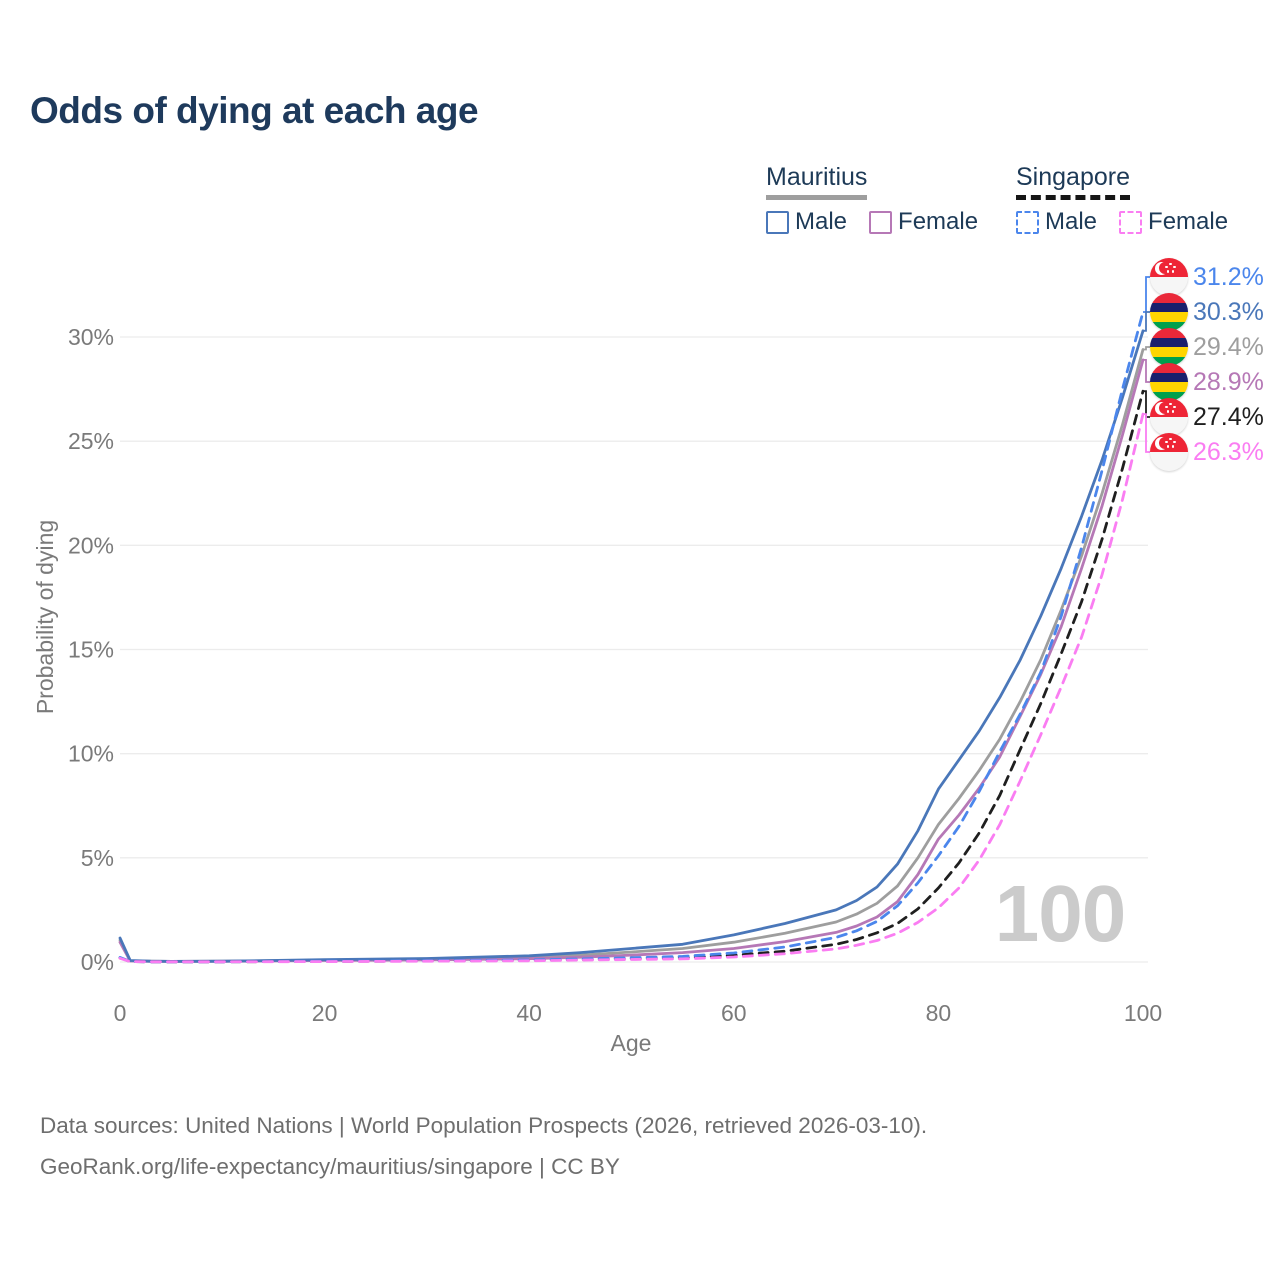 The height and width of the screenshot is (1280, 1280). What do you see at coordinates (817, 181) in the screenshot?
I see `legend-country-mauritius: Mauritius` at bounding box center [817, 181].